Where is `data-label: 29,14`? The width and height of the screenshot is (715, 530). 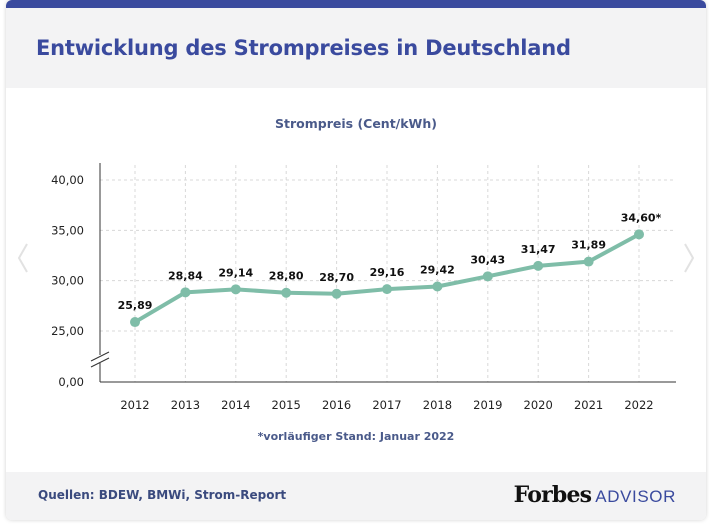
data-label: 29,14 is located at coordinates (235, 272).